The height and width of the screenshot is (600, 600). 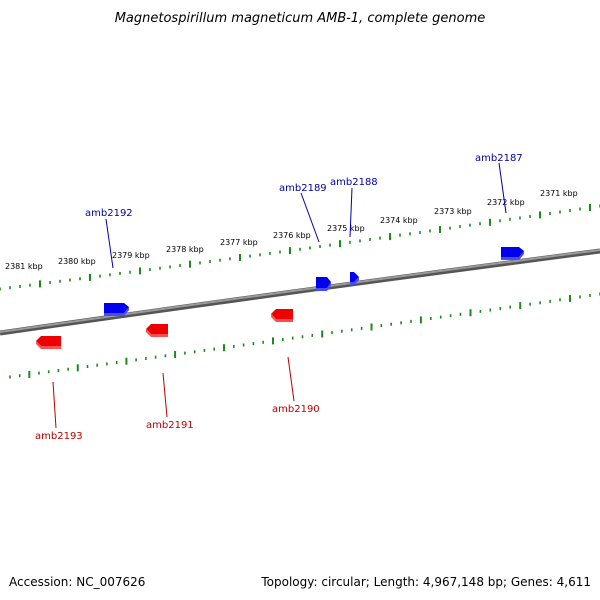 I want to click on gene-amb2189, so click(x=323, y=284).